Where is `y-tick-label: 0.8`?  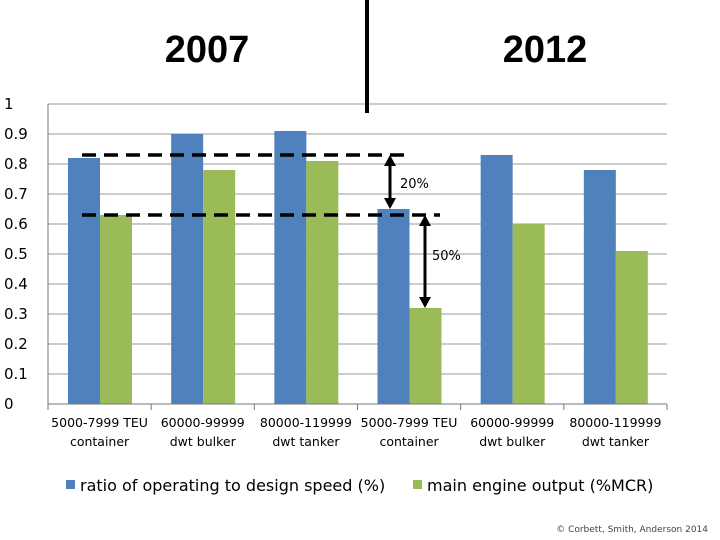 y-tick-label: 0.8 is located at coordinates (16, 164).